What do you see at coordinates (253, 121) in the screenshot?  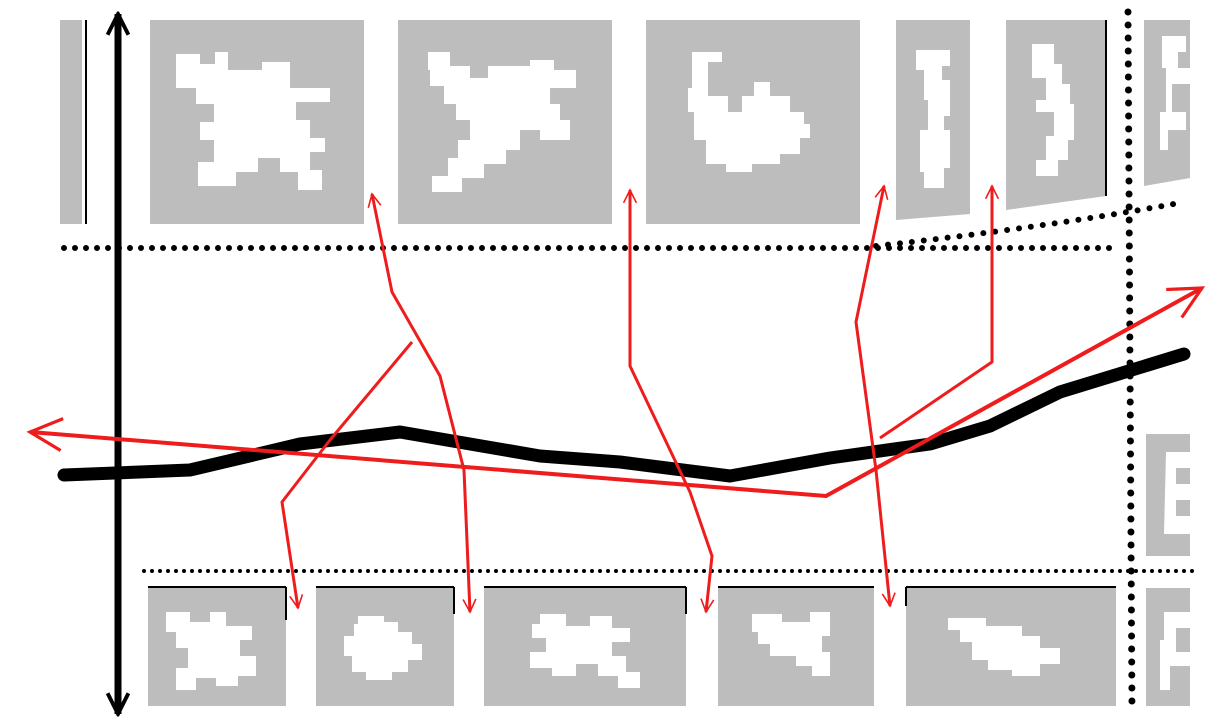 I see `top-frame-1-blob` at bounding box center [253, 121].